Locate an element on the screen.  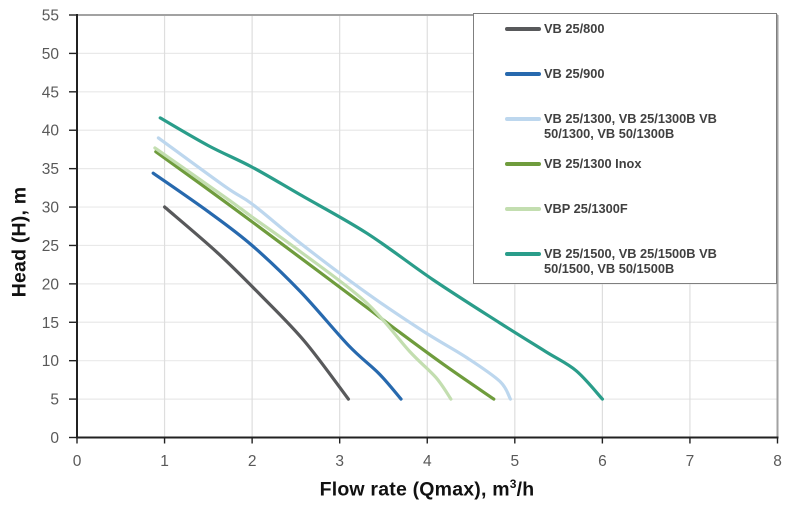
y-tick-label: 30 is located at coordinates (51, 208).